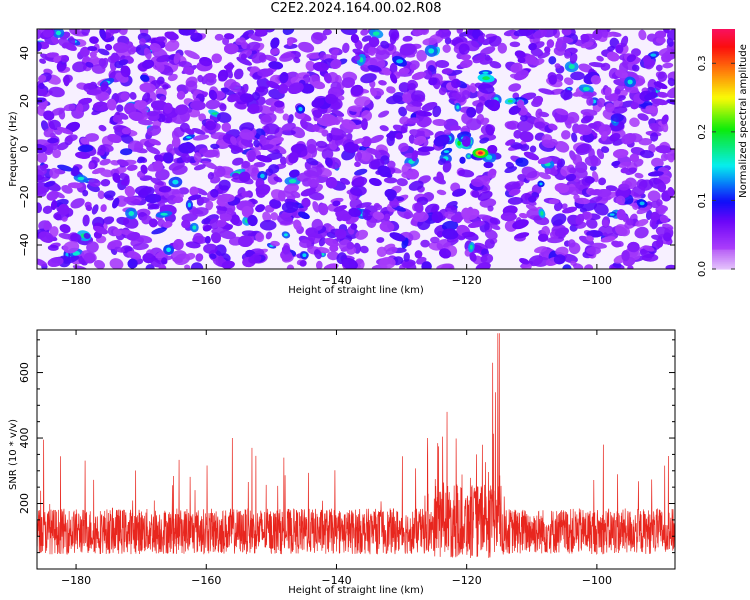 The height and width of the screenshot is (600, 750). What do you see at coordinates (24, 372) in the screenshot?
I see `snr-ytick-label: 600` at bounding box center [24, 372].